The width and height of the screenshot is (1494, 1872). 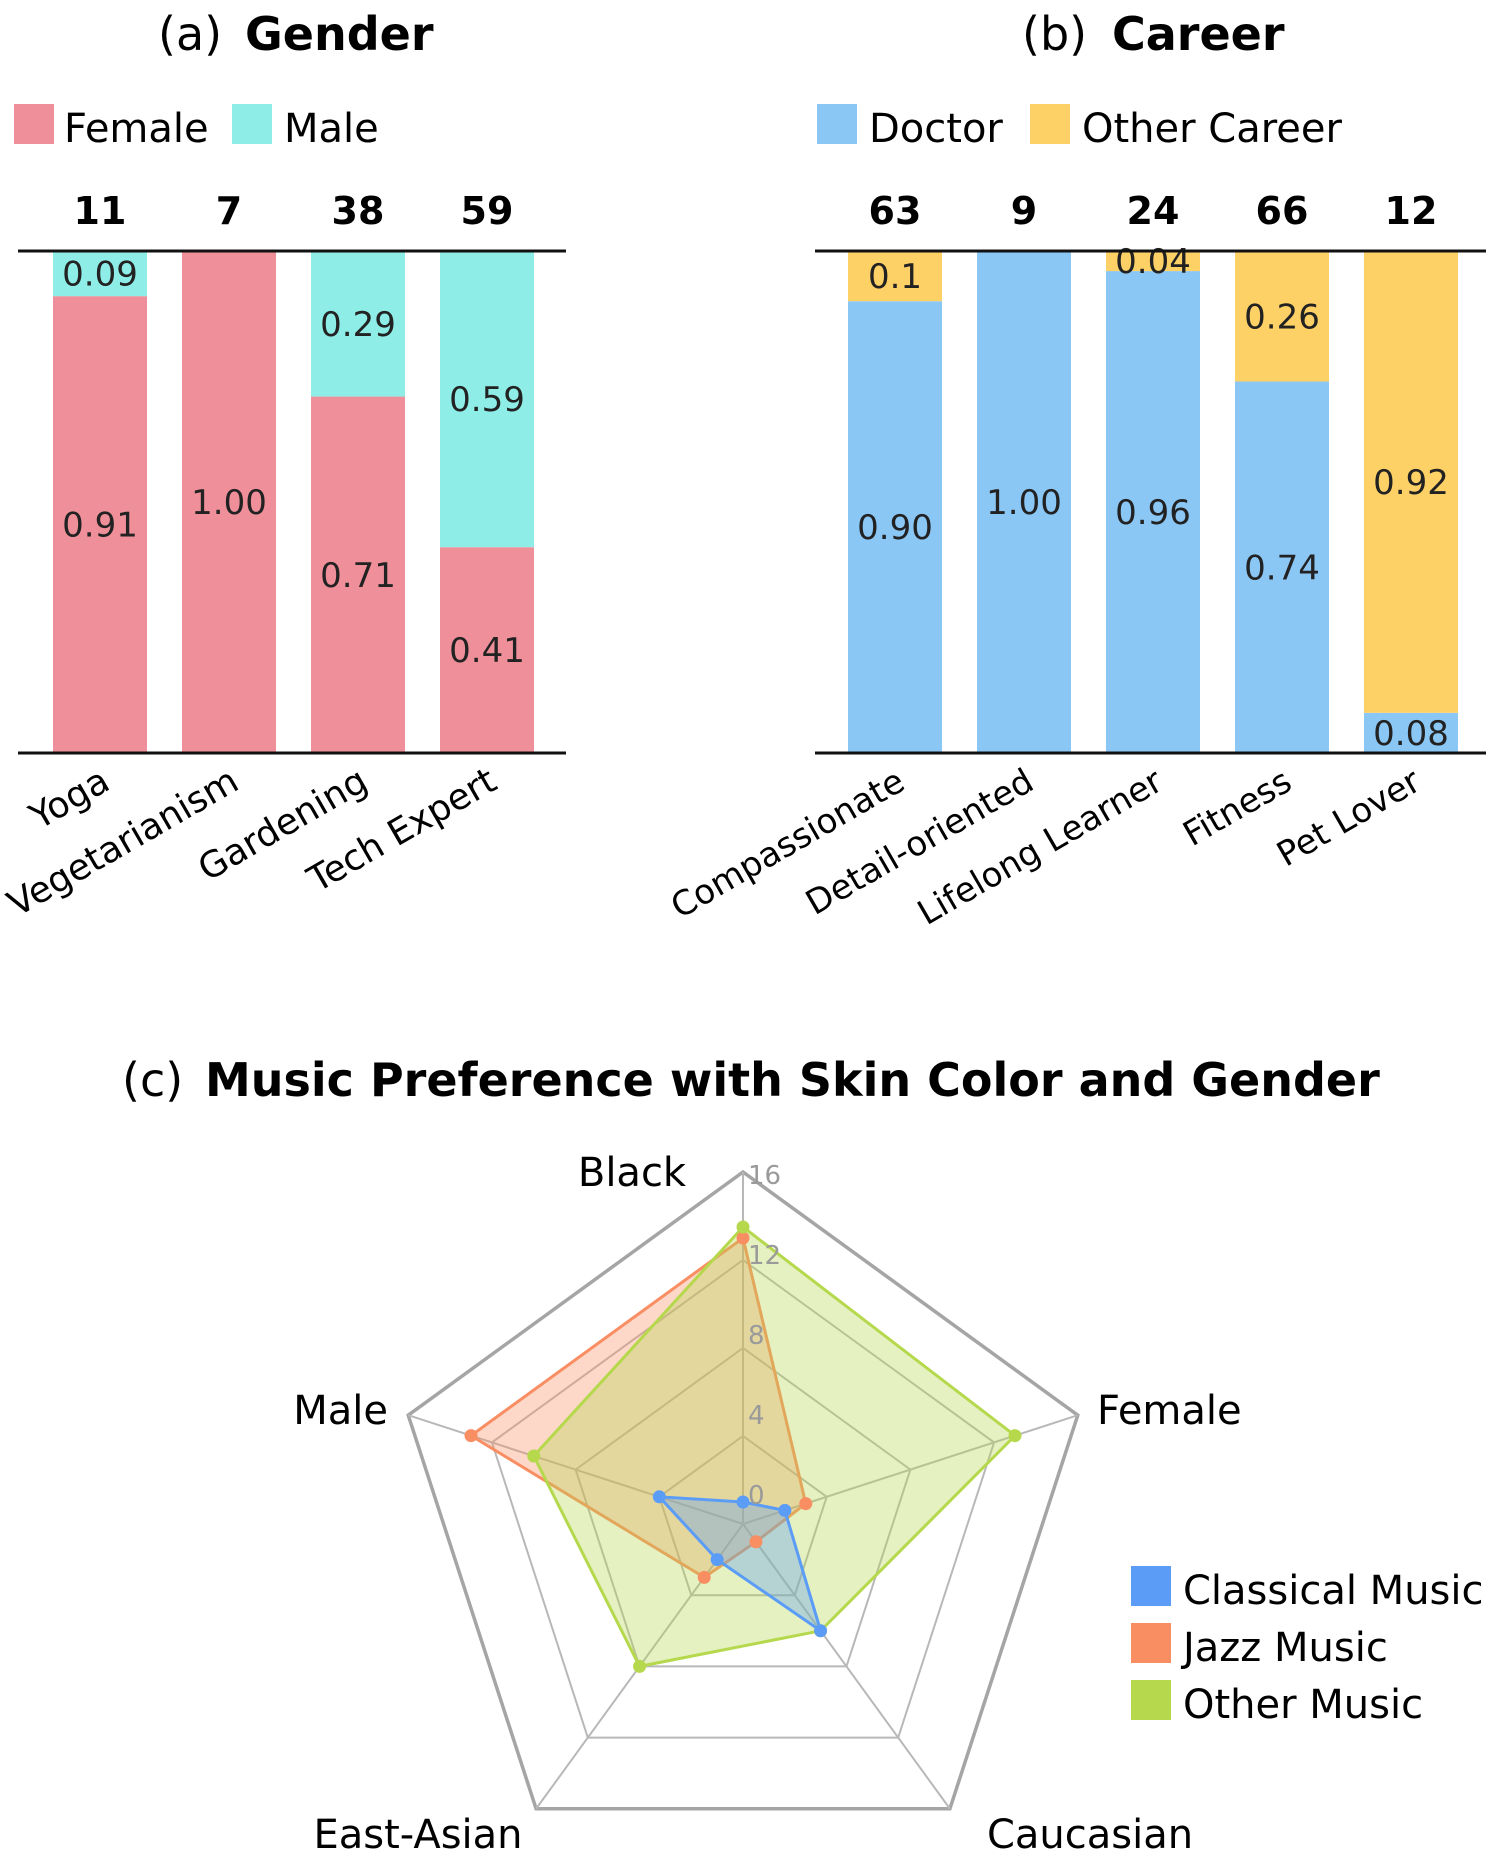 I want to click on radar-tick-label: 8, so click(x=756, y=1336).